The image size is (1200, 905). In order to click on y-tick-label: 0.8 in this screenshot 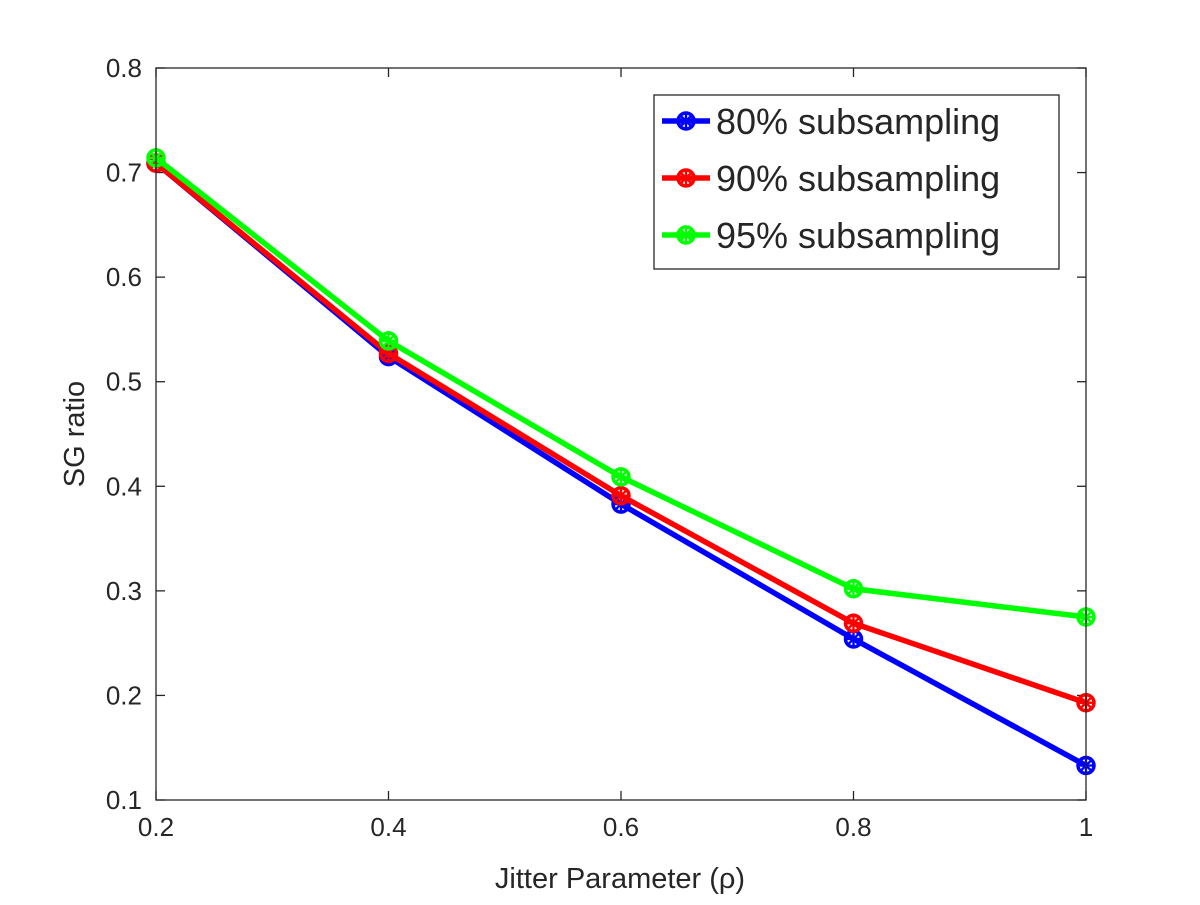, I will do `click(124, 68)`.